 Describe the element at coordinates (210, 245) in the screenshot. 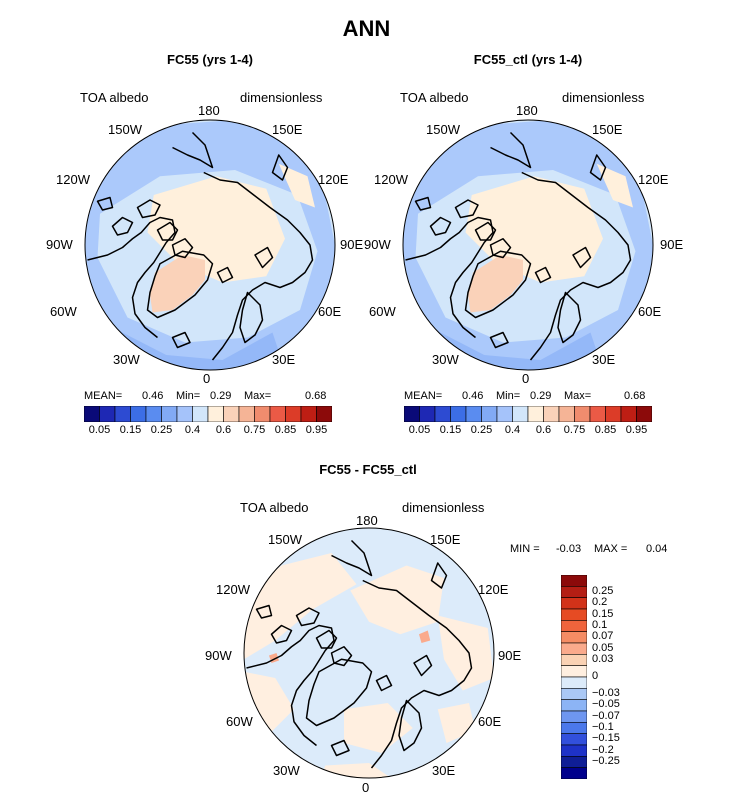

I see `polar-map-fc55` at that location.